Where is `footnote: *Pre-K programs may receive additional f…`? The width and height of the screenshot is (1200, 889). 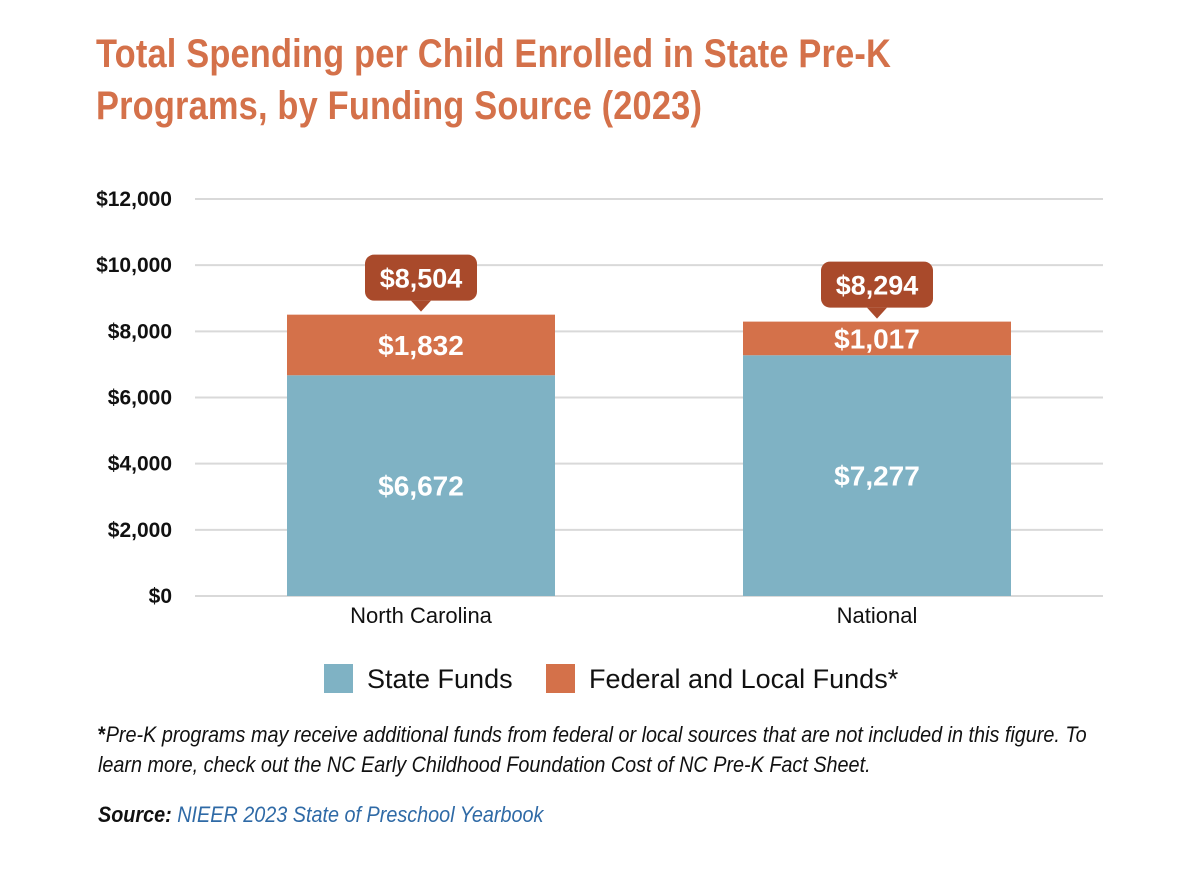
footnote: *Pre-K programs may receive additional f… is located at coordinates (593, 750).